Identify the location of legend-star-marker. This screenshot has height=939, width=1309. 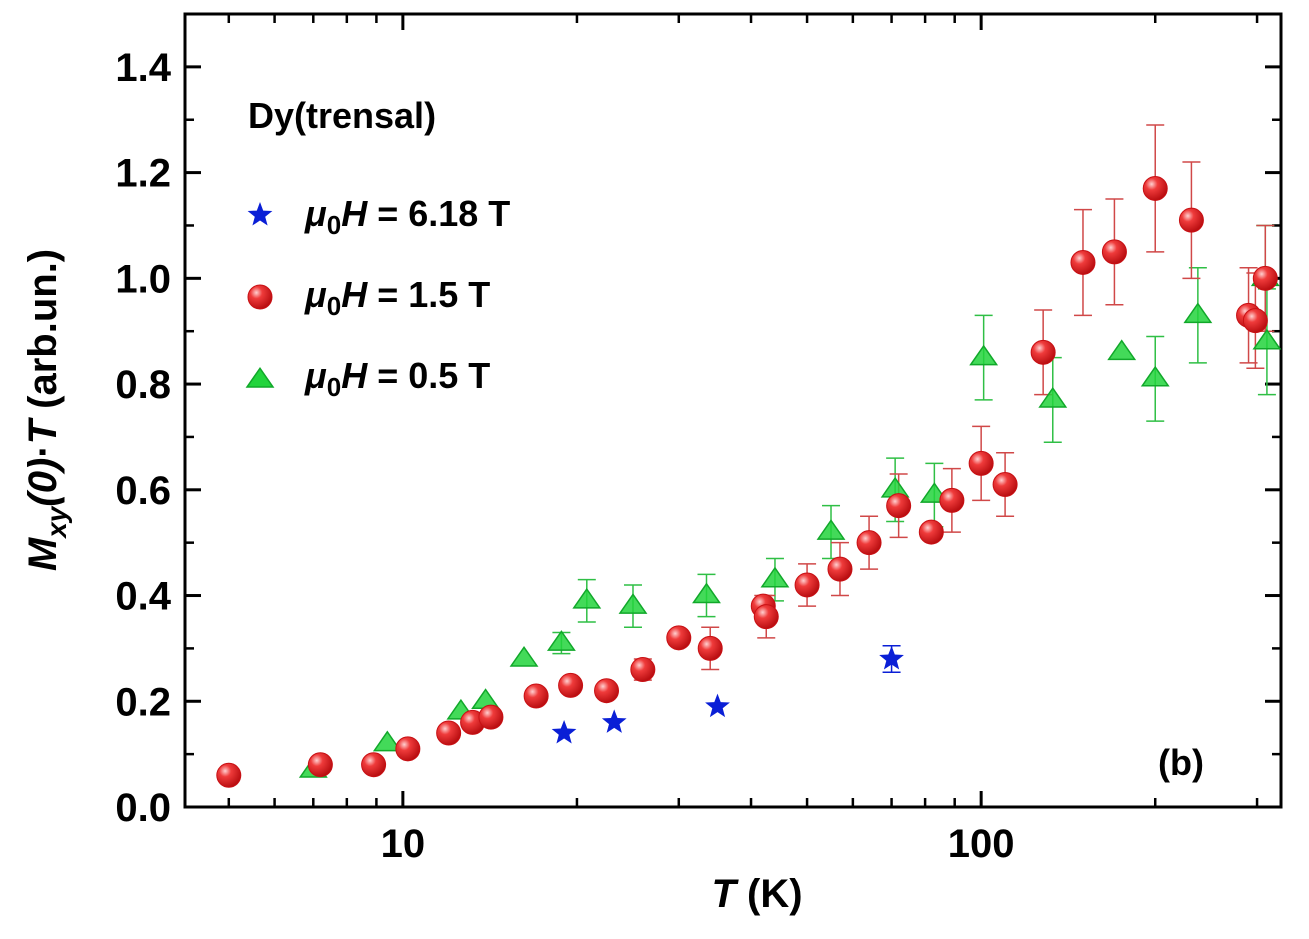
(260, 214).